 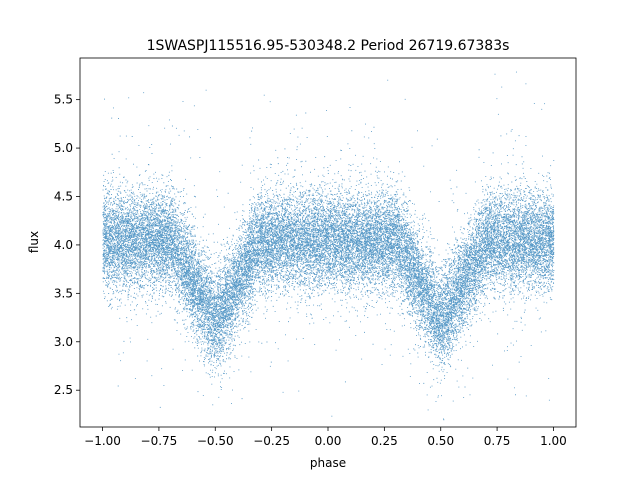 I want to click on x-axis-label: phase, so click(x=328, y=463).